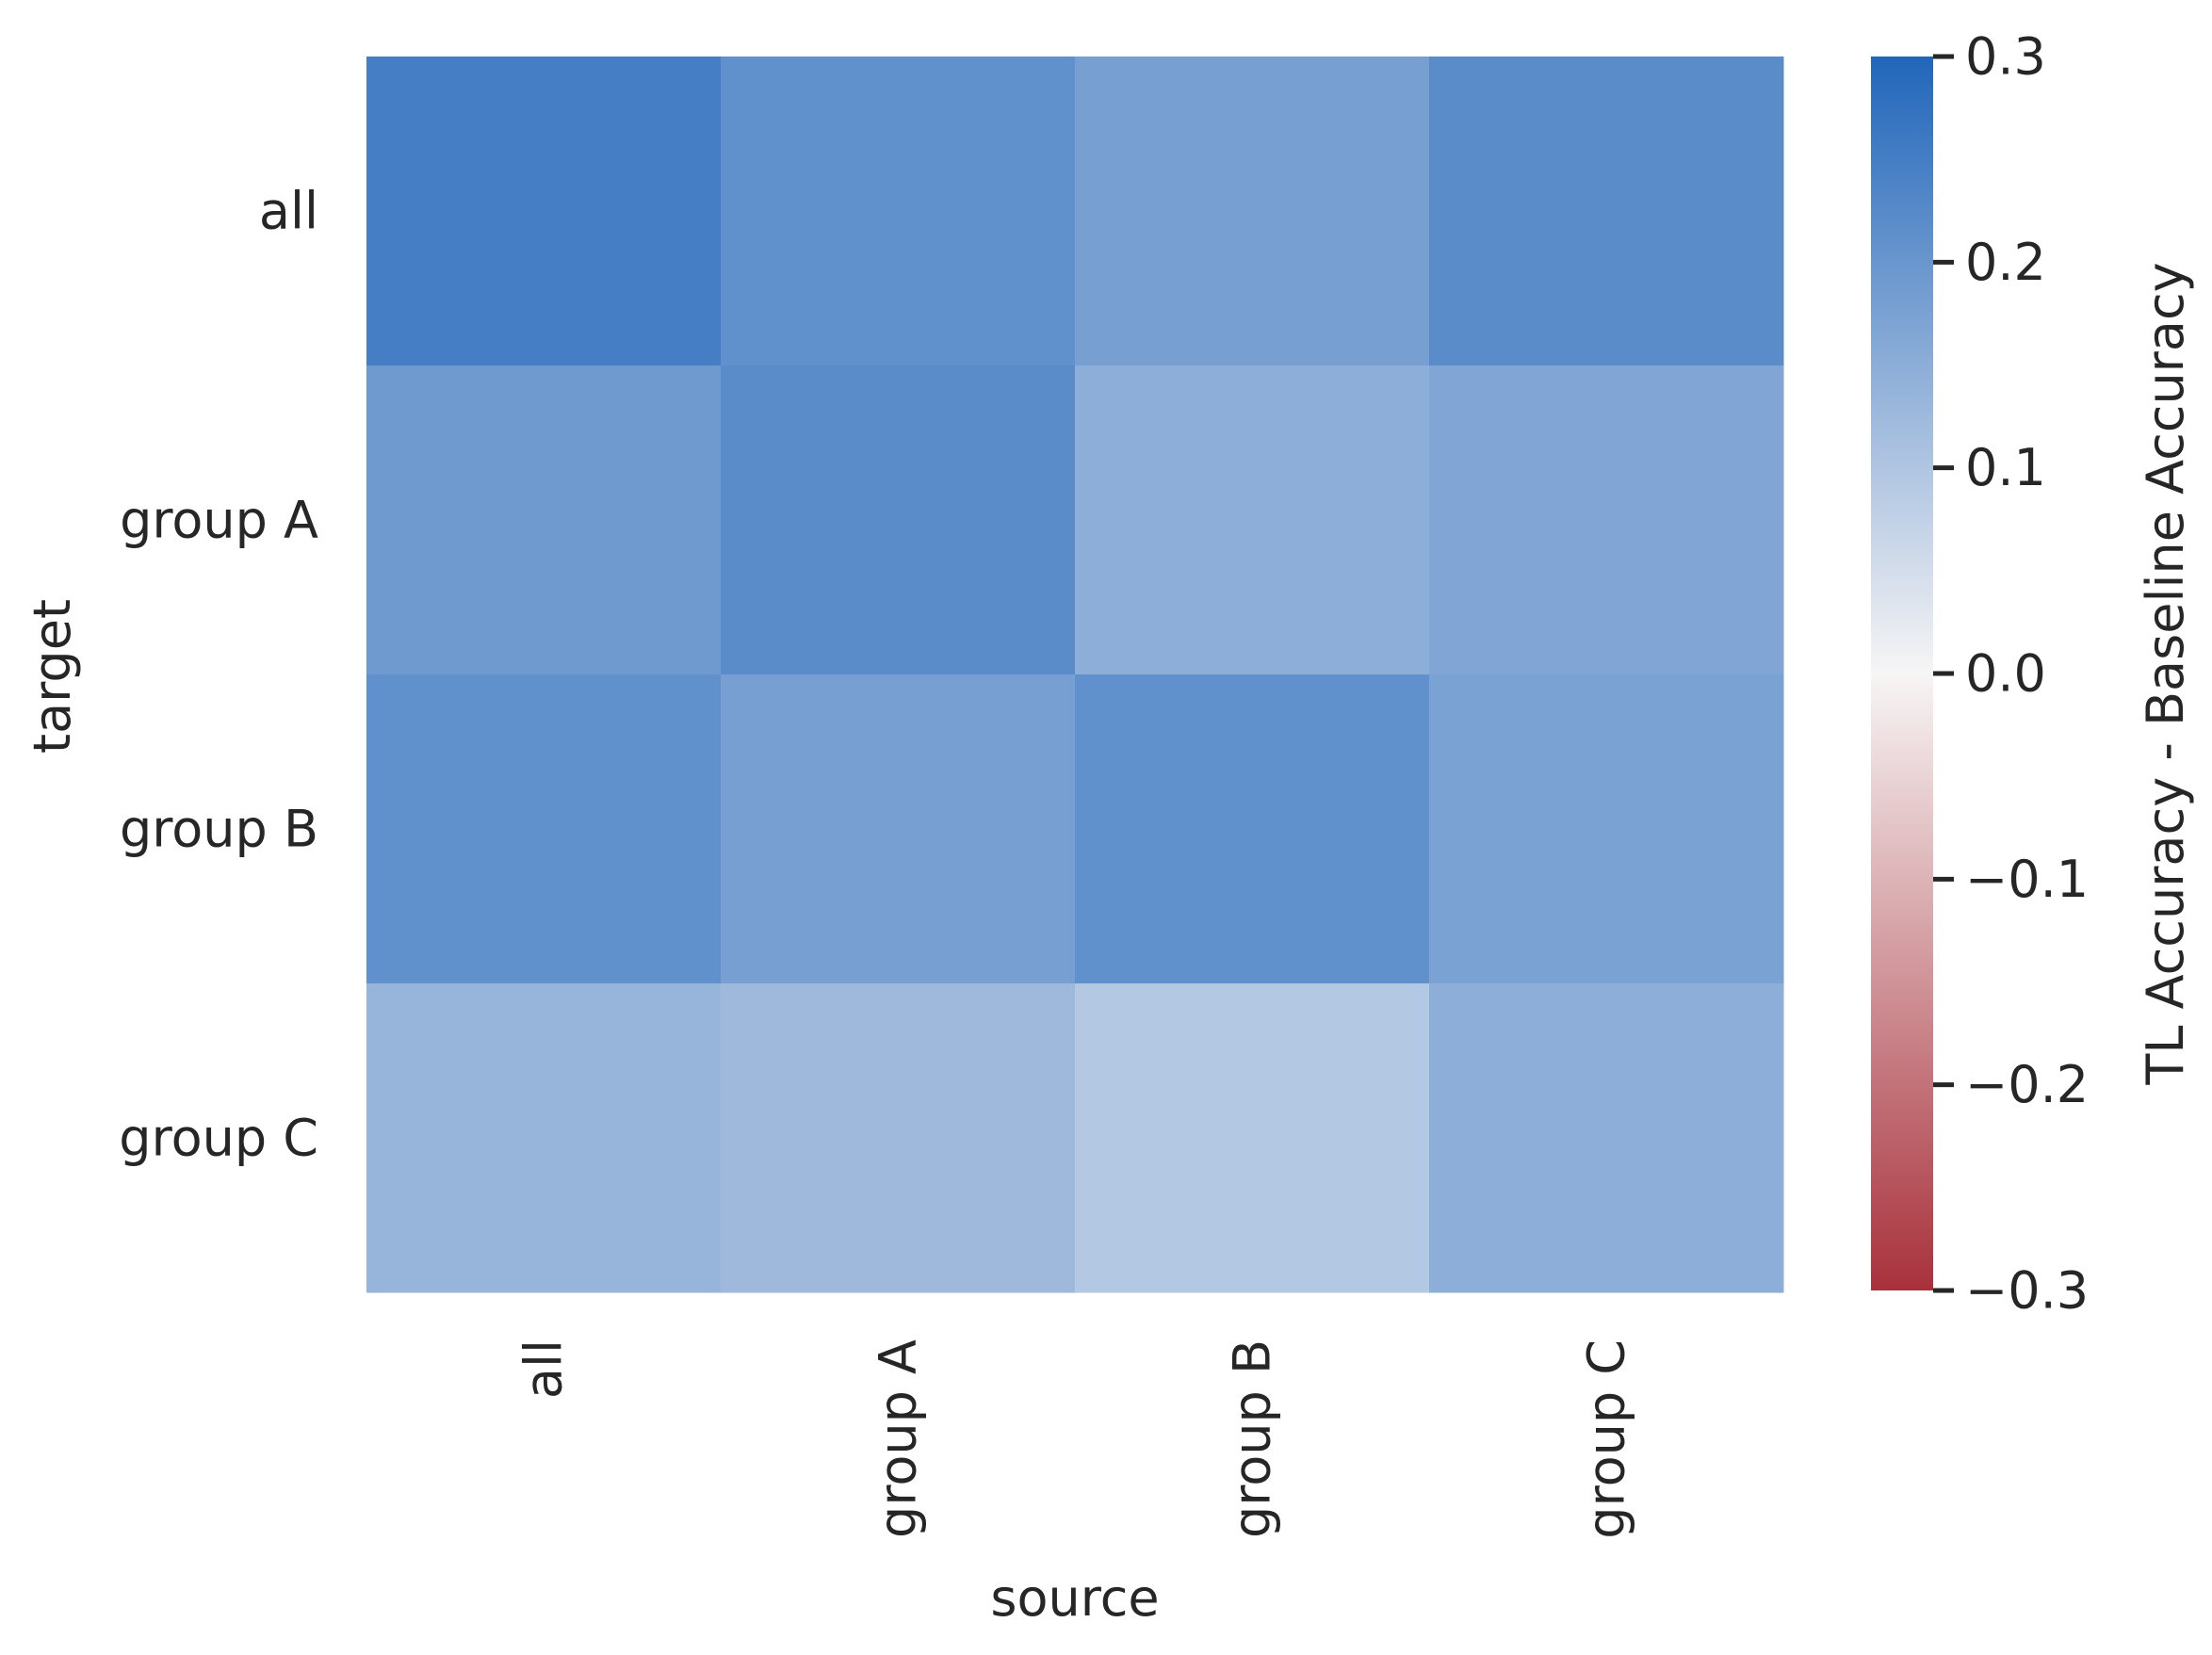 This screenshot has height=1655, width=2212. I want to click on y-tick-label: group C, so click(218, 1138).